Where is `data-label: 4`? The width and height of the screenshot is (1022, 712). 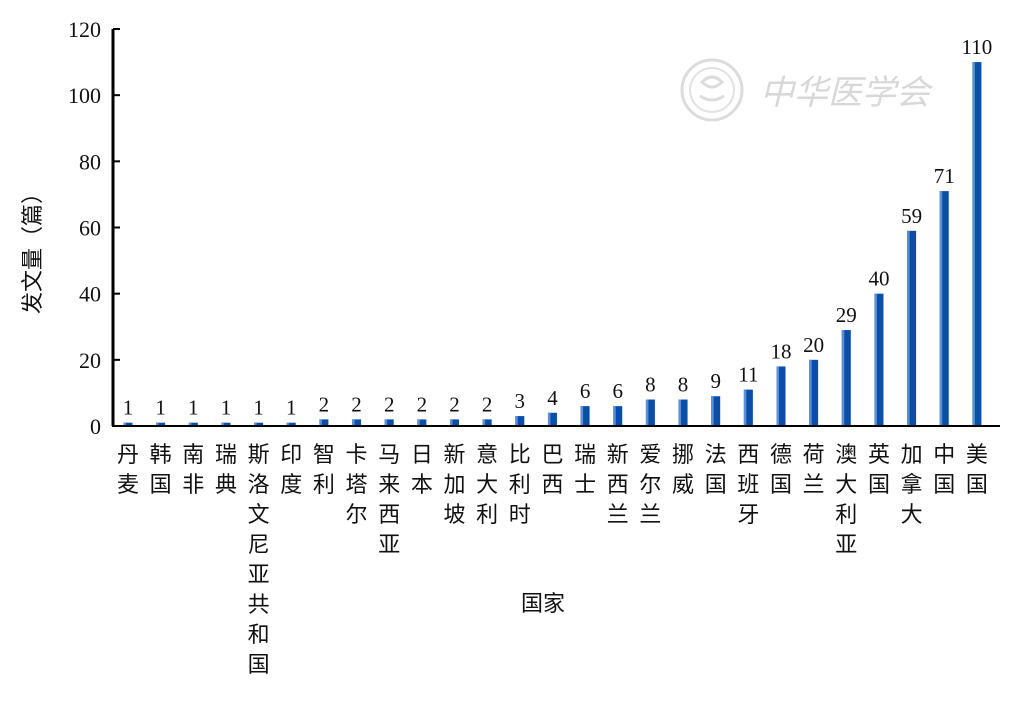 data-label: 4 is located at coordinates (552, 398).